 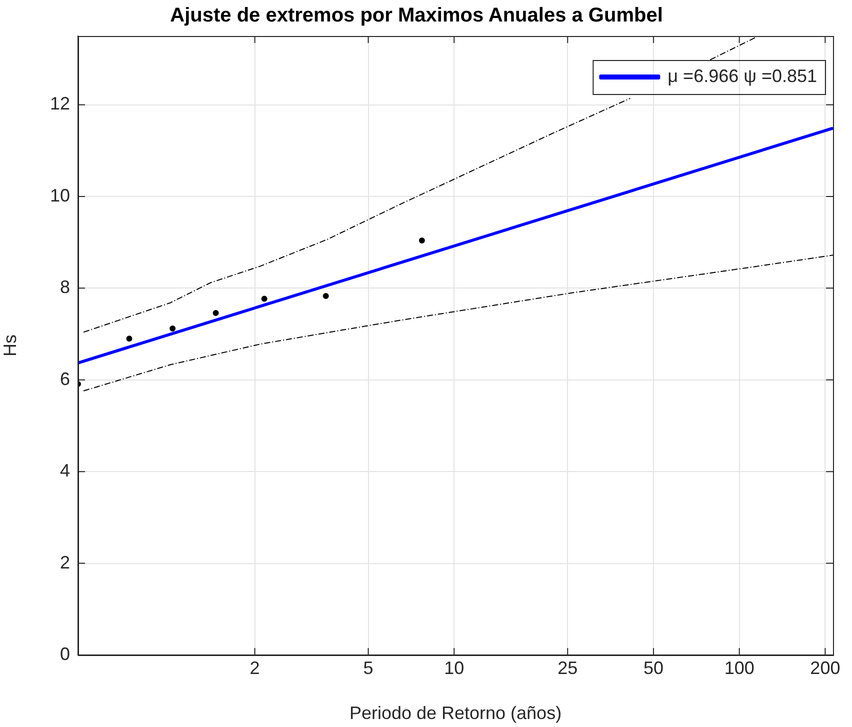 What do you see at coordinates (65, 287) in the screenshot?
I see `y-tick-label: 8` at bounding box center [65, 287].